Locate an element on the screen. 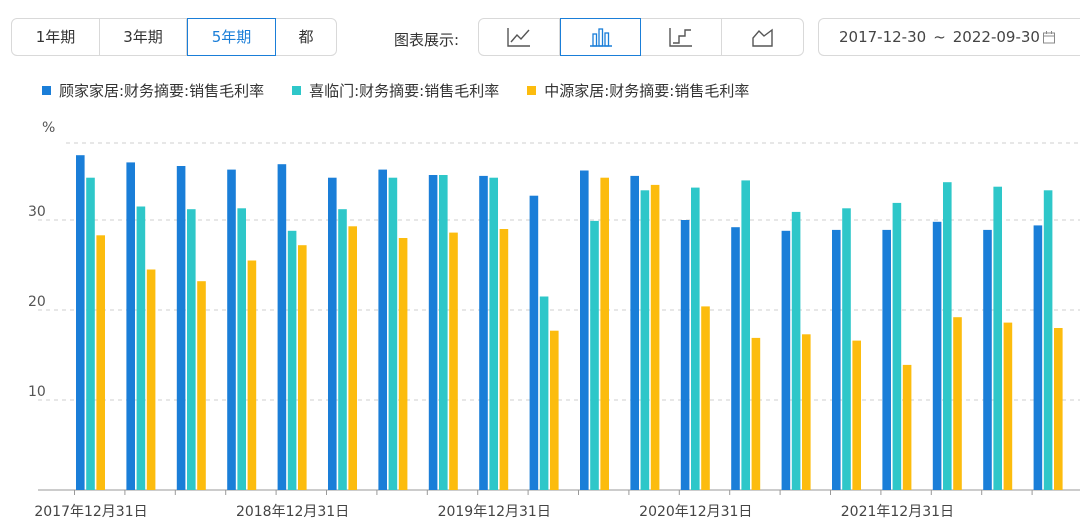 Image resolution: width=1080 pixels, height=532 pixels. bar-chart-icon is located at coordinates (600, 37).